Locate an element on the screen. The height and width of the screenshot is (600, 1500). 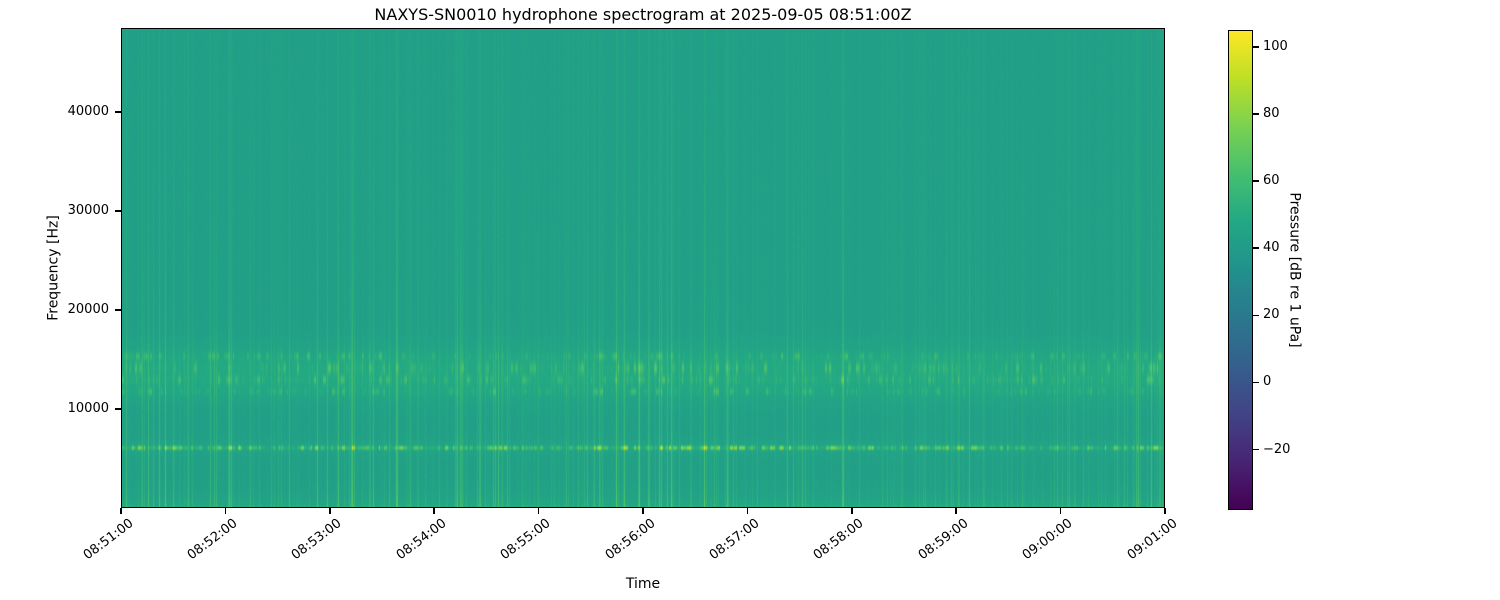
colorbar-tick-label: 0 is located at coordinates (1267, 382).